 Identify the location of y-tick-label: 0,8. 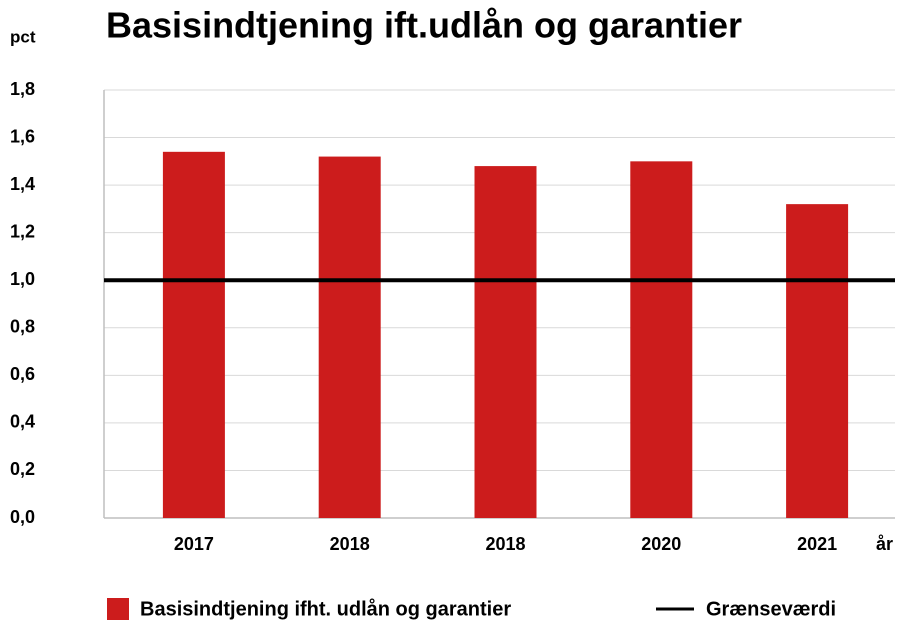
(22, 327).